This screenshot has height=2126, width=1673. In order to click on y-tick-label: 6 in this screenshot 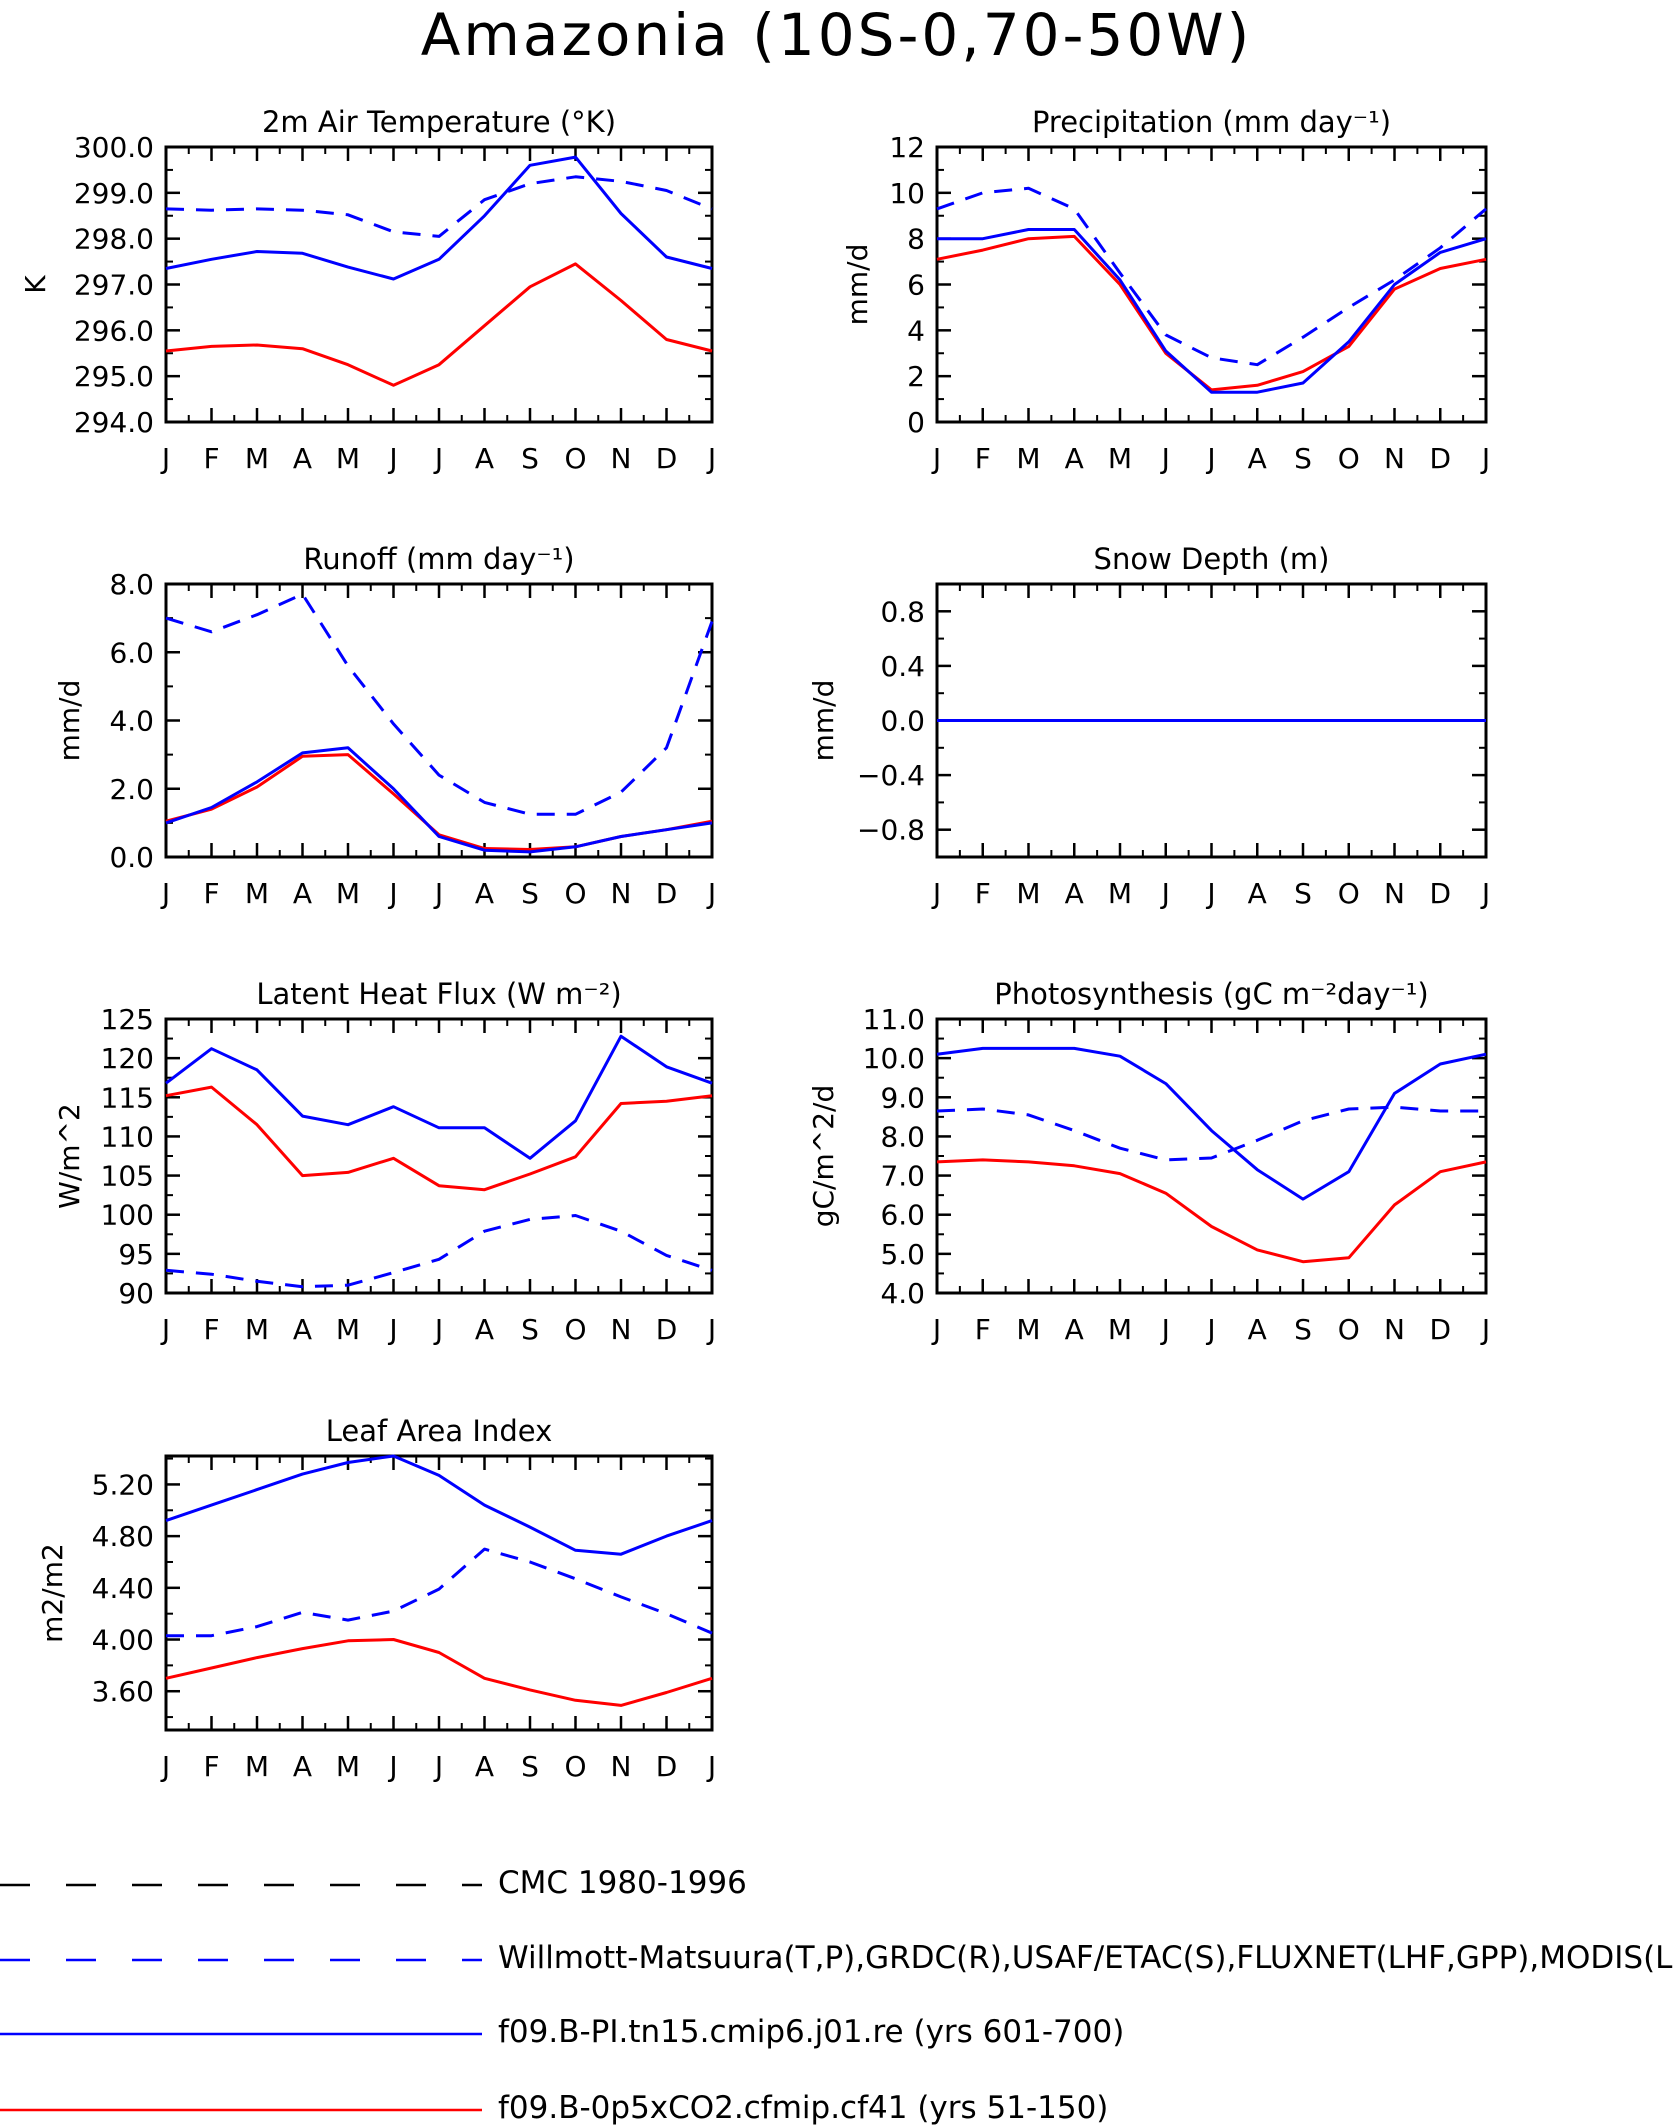, I will do `click(916, 285)`.